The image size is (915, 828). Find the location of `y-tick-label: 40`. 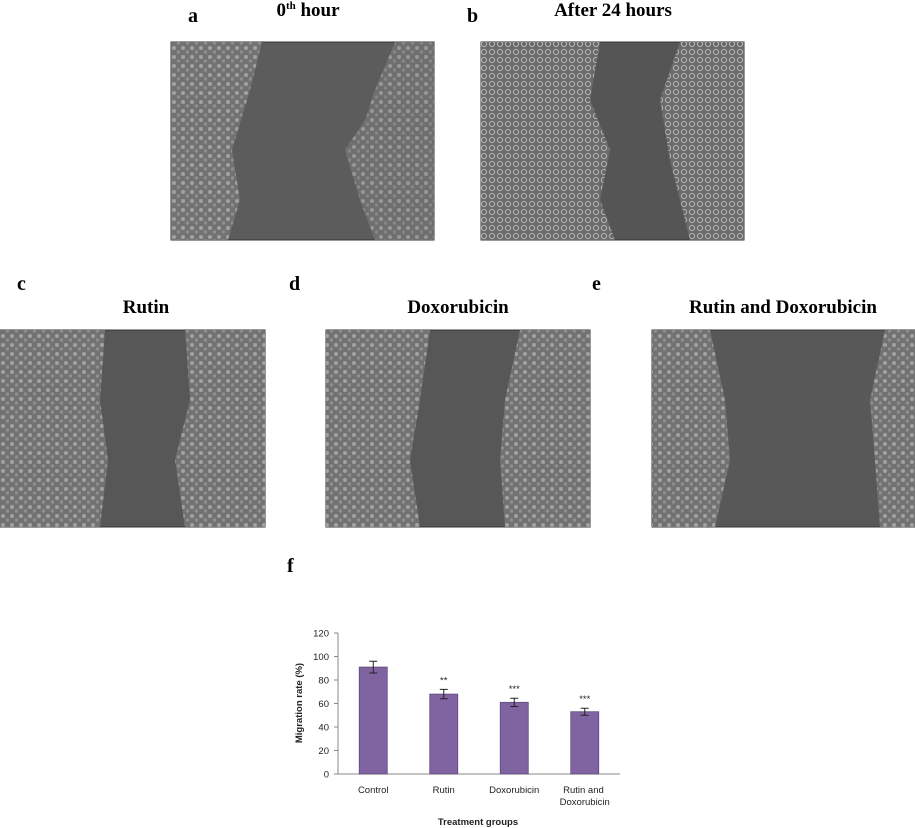

y-tick-label: 40 is located at coordinates (323, 728).